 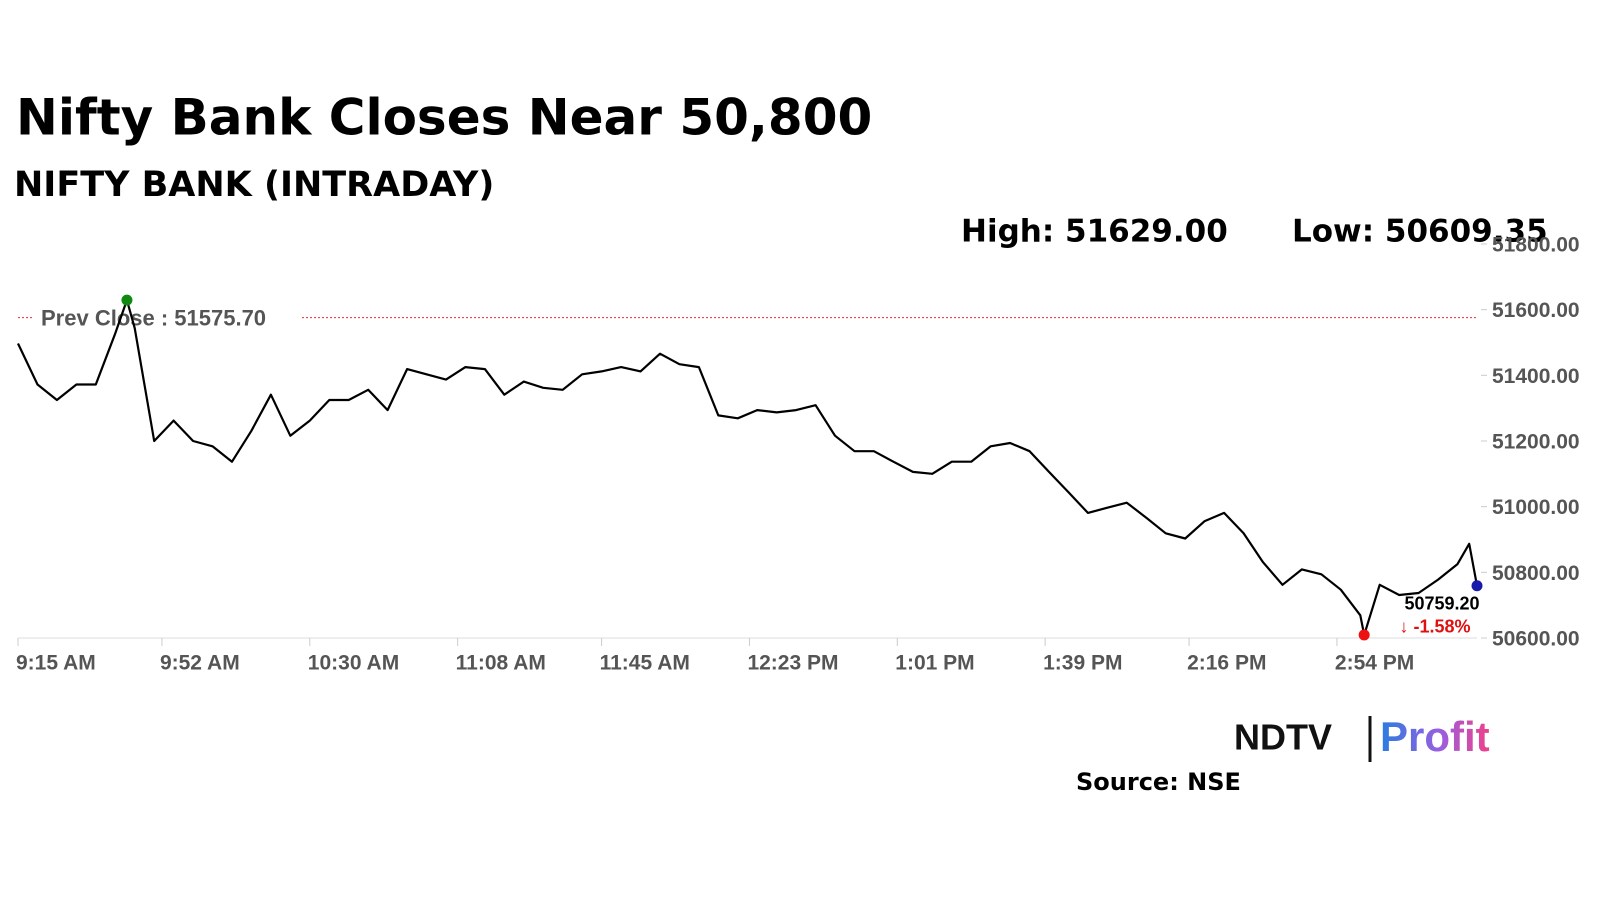 What do you see at coordinates (1226, 663) in the screenshot?
I see `x-tick-label: 2:16 PM` at bounding box center [1226, 663].